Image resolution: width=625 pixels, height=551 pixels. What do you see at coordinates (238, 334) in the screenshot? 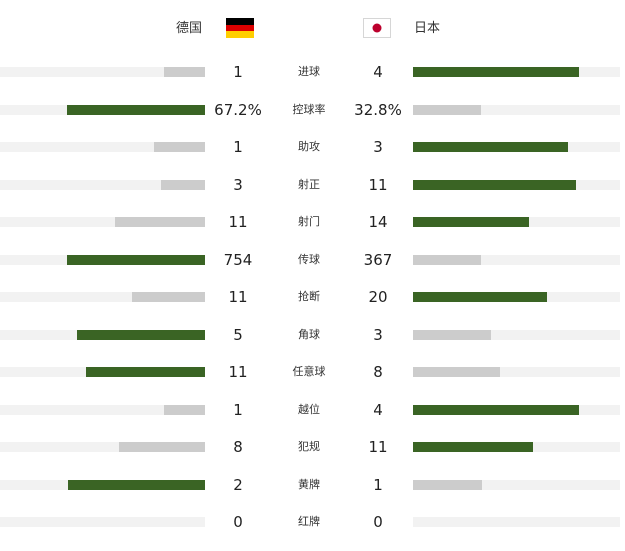
I see `home-stat-value: 5` at bounding box center [238, 334].